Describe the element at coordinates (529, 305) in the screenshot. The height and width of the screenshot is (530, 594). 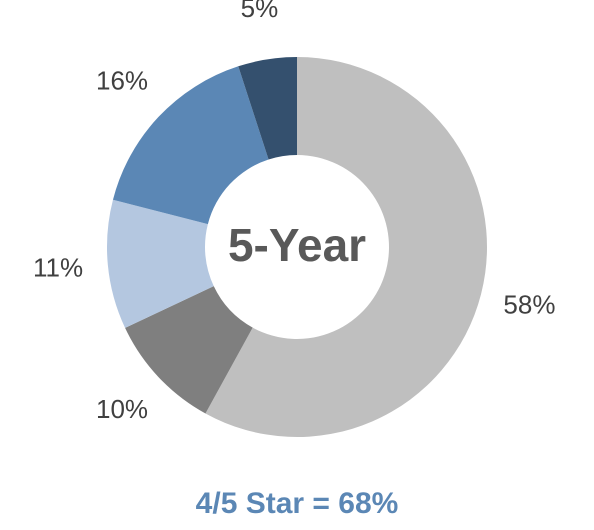
I see `data-label: 58%` at that location.